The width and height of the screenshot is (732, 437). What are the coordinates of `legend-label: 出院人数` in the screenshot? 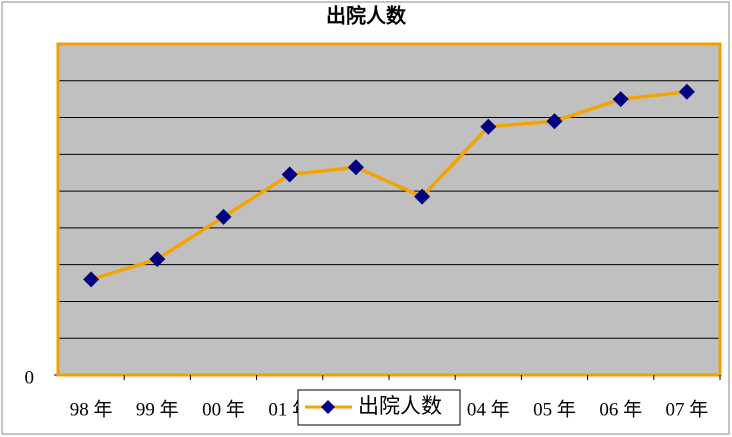 It's located at (400, 406).